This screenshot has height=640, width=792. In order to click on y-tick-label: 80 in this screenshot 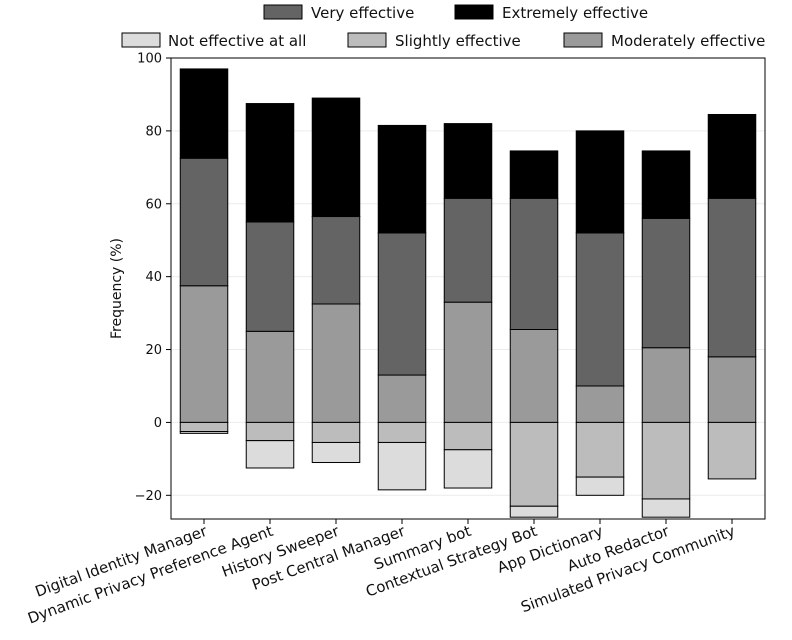, I will do `click(153, 131)`.